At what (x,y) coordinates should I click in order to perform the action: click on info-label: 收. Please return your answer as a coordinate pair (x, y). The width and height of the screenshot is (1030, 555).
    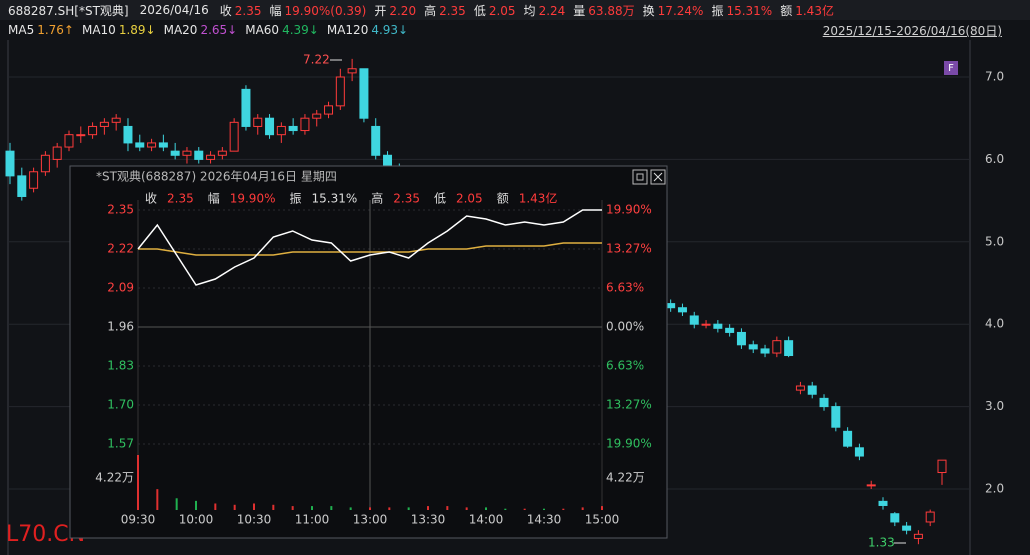
    Looking at the image, I should click on (151, 199).